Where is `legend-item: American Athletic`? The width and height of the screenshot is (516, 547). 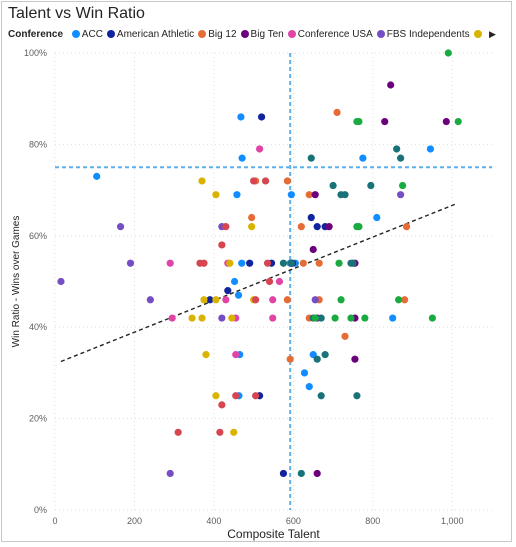
legend-item: American Athletic is located at coordinates (150, 34).